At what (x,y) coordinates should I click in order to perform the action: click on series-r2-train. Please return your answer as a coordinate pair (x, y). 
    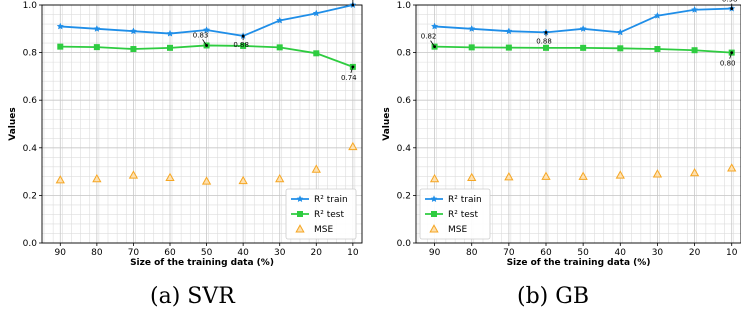
    Looking at the image, I should click on (583, 20).